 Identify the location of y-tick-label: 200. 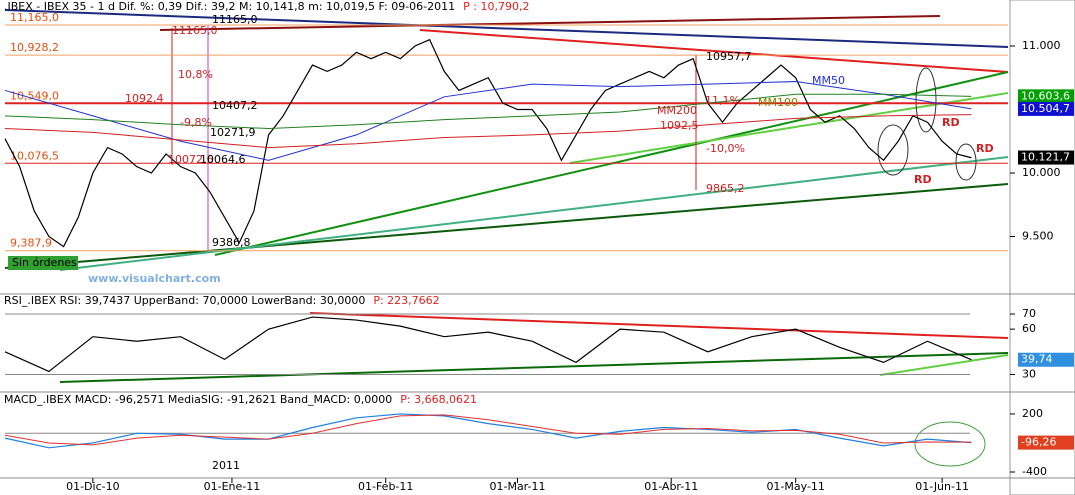
(1032, 413).